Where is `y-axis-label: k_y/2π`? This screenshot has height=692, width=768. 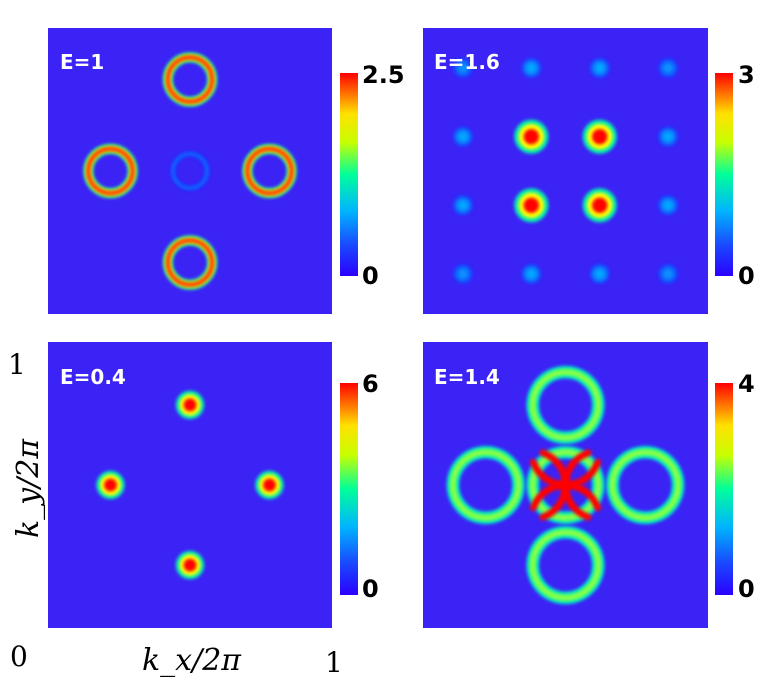
y-axis-label: k_y/2π is located at coordinates (28, 488).